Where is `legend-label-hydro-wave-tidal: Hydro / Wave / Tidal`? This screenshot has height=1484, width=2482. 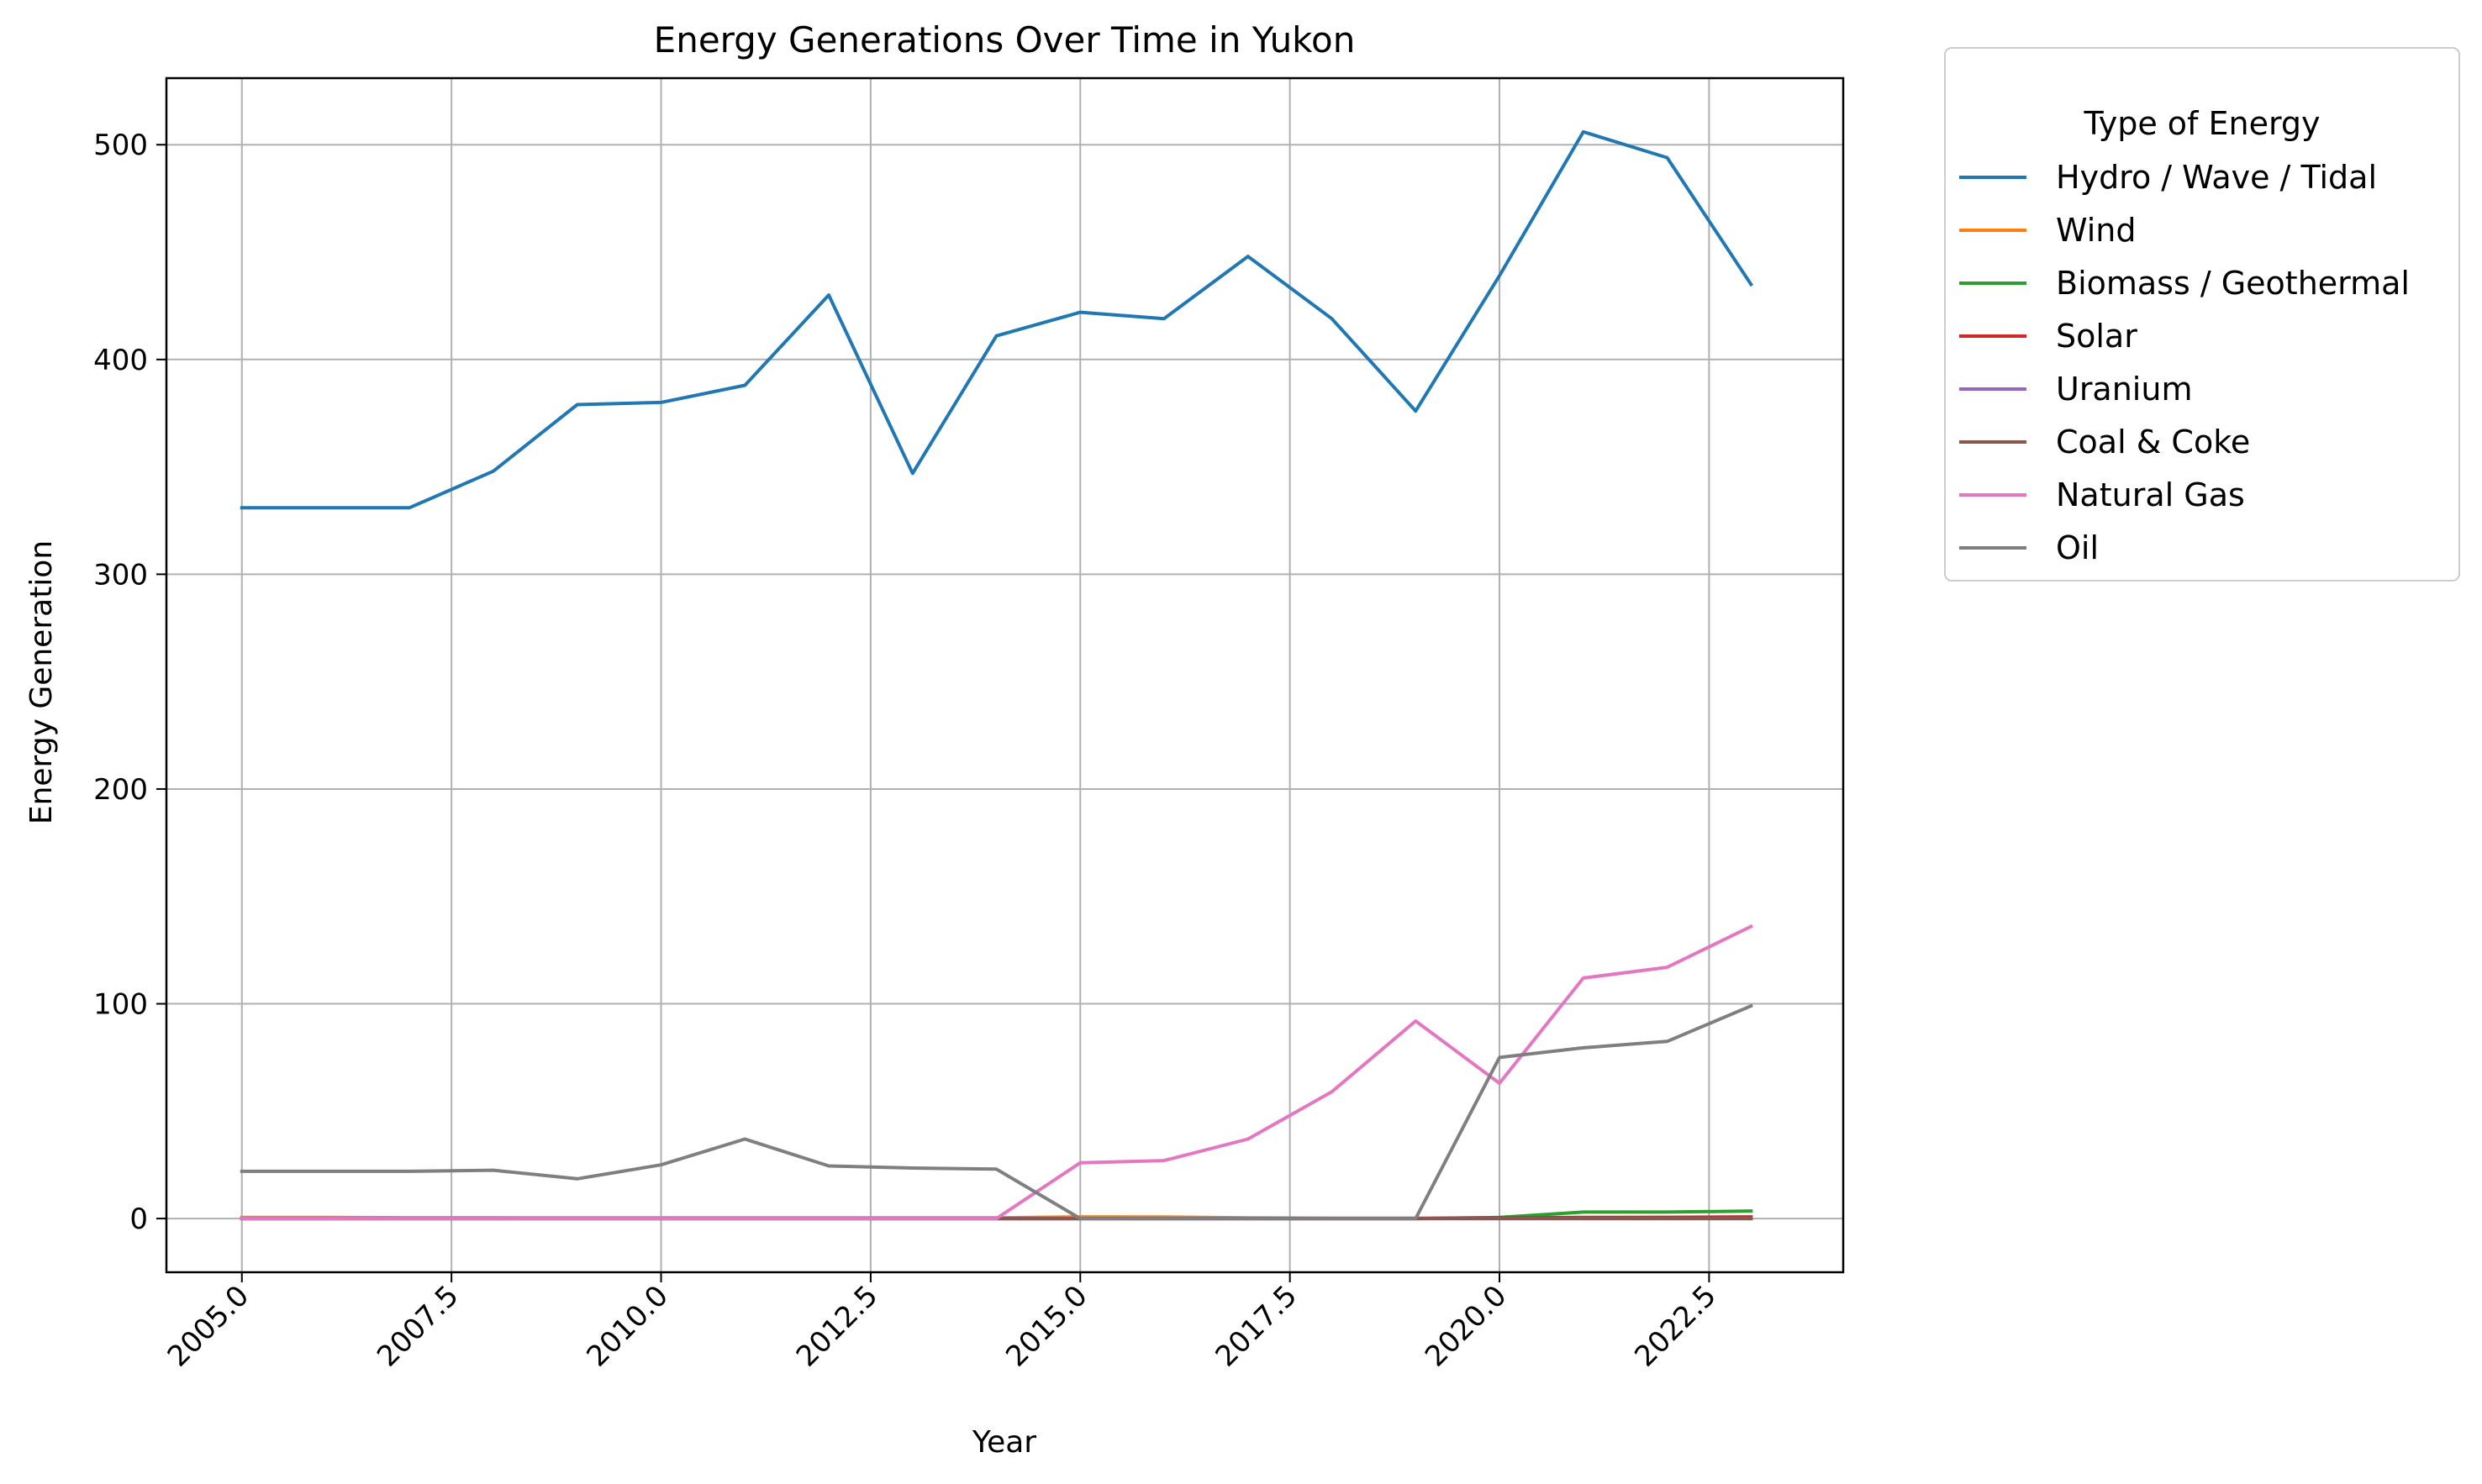
legend-label-hydro-wave-tidal: Hydro / Wave / Tidal is located at coordinates (2216, 178).